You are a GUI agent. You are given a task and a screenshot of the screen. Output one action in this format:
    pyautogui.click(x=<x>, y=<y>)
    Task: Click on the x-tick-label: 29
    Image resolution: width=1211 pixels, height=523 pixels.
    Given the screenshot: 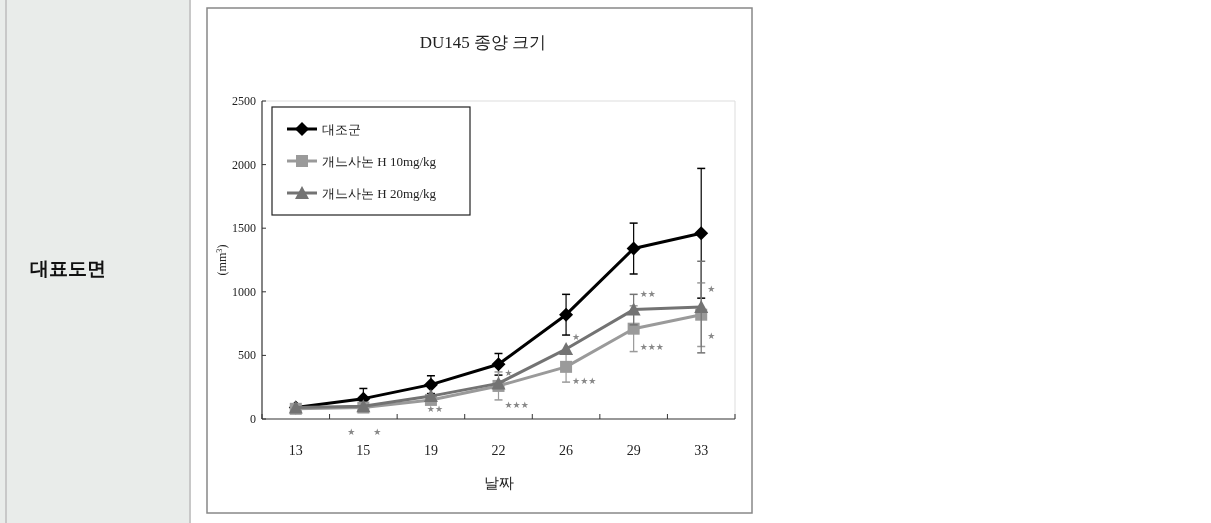 What is the action you would take?
    pyautogui.click(x=633, y=450)
    